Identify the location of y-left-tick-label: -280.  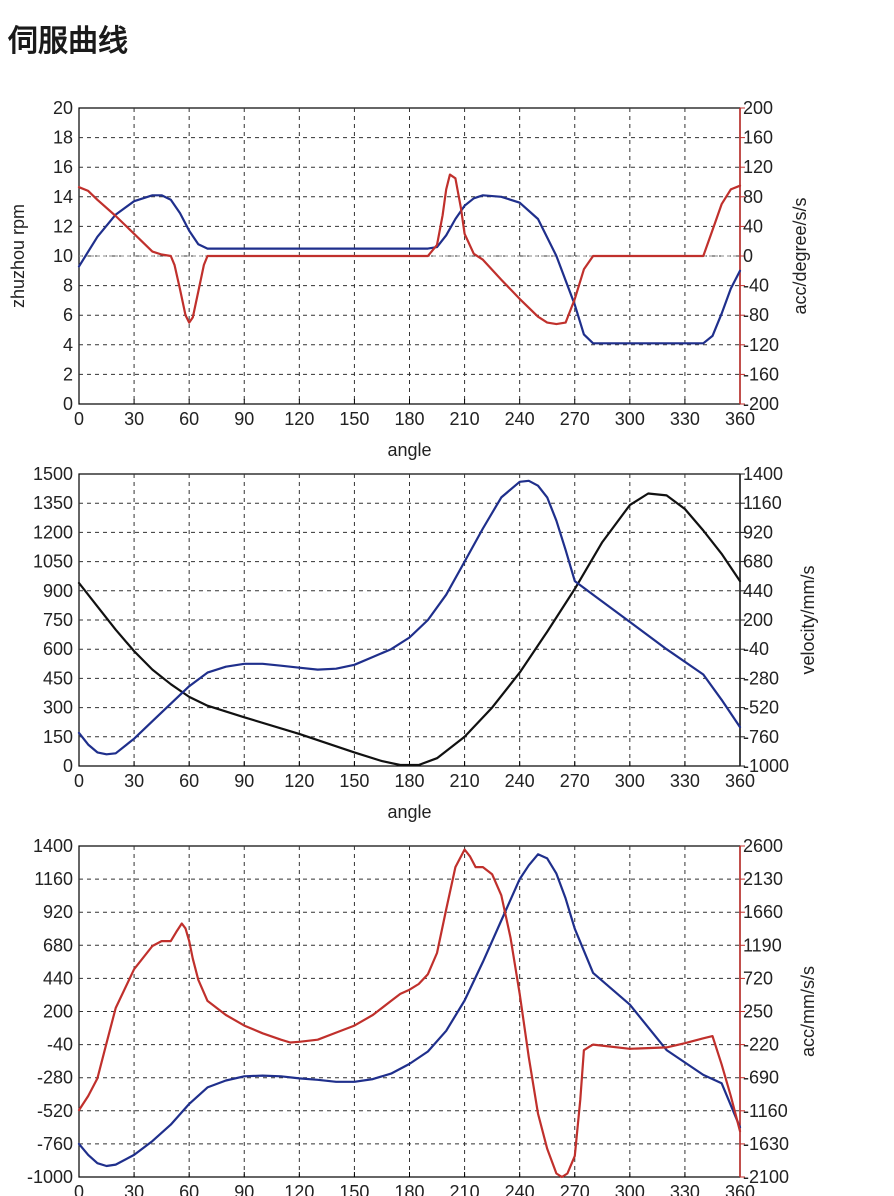
(55, 1078).